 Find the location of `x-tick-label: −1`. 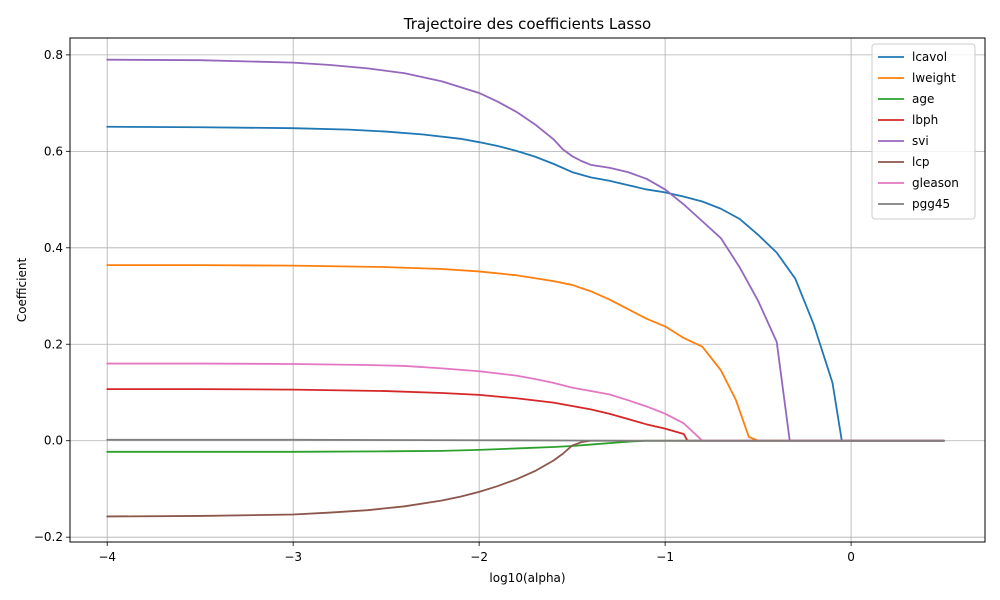

x-tick-label: −1 is located at coordinates (665, 557).